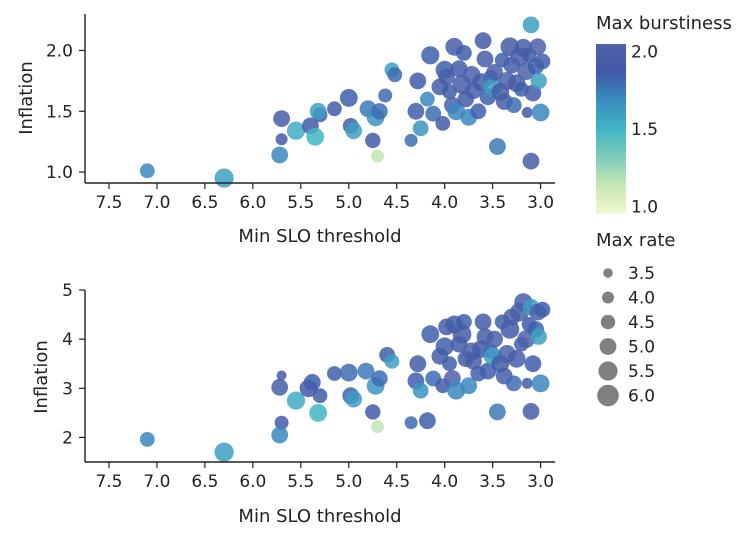 The width and height of the screenshot is (746, 533). I want to click on top-x-tick-label: 7.0, so click(156, 203).